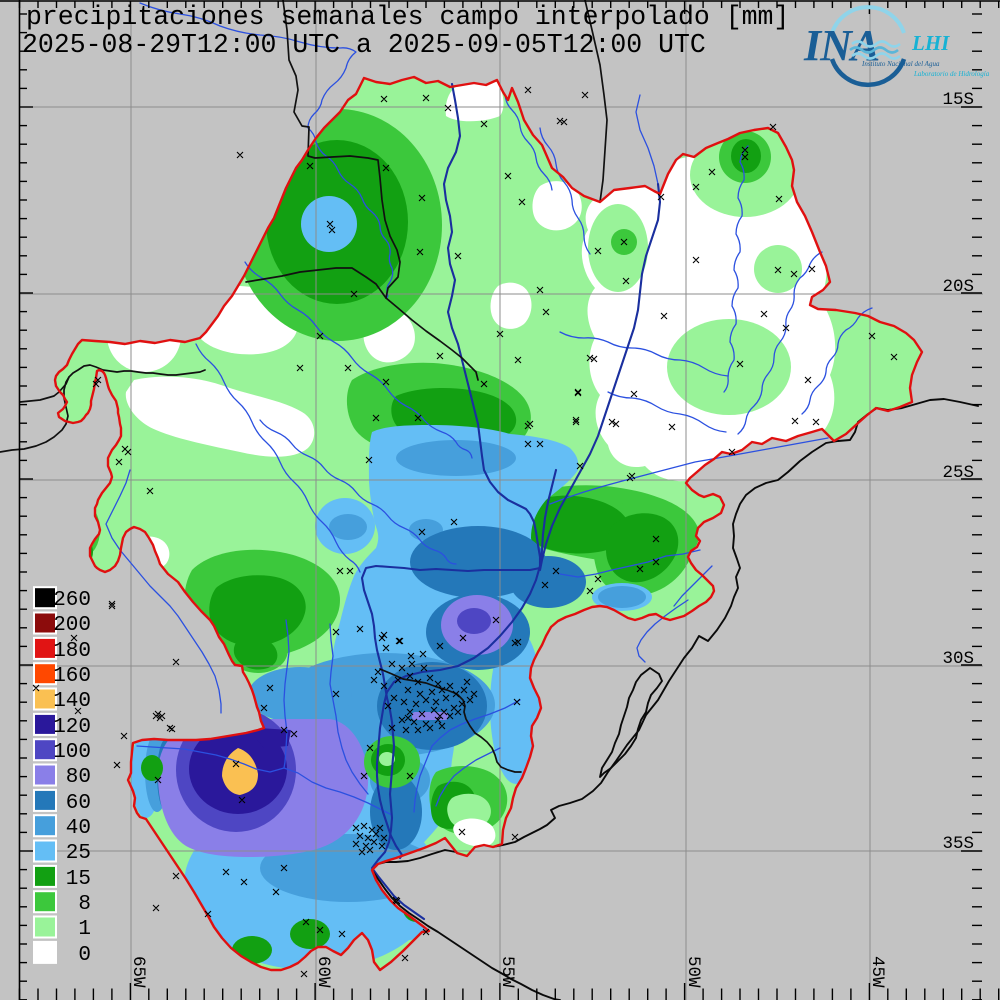 The height and width of the screenshot is (1000, 1000). I want to click on svg-text: Laboratorio de Hidrología, so click(951, 74).